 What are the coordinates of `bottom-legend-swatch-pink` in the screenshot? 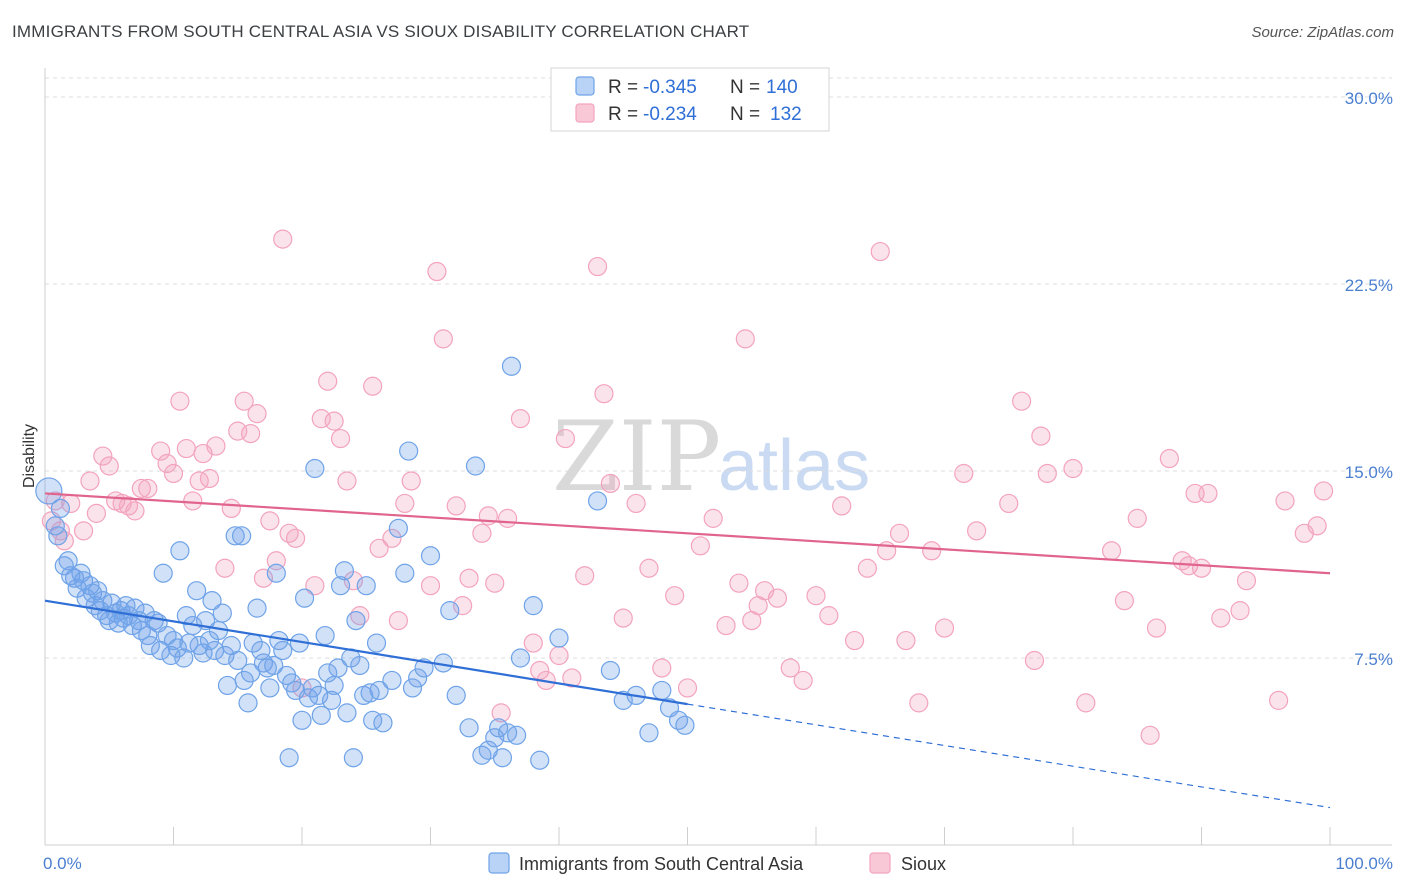 It's located at (880, 863).